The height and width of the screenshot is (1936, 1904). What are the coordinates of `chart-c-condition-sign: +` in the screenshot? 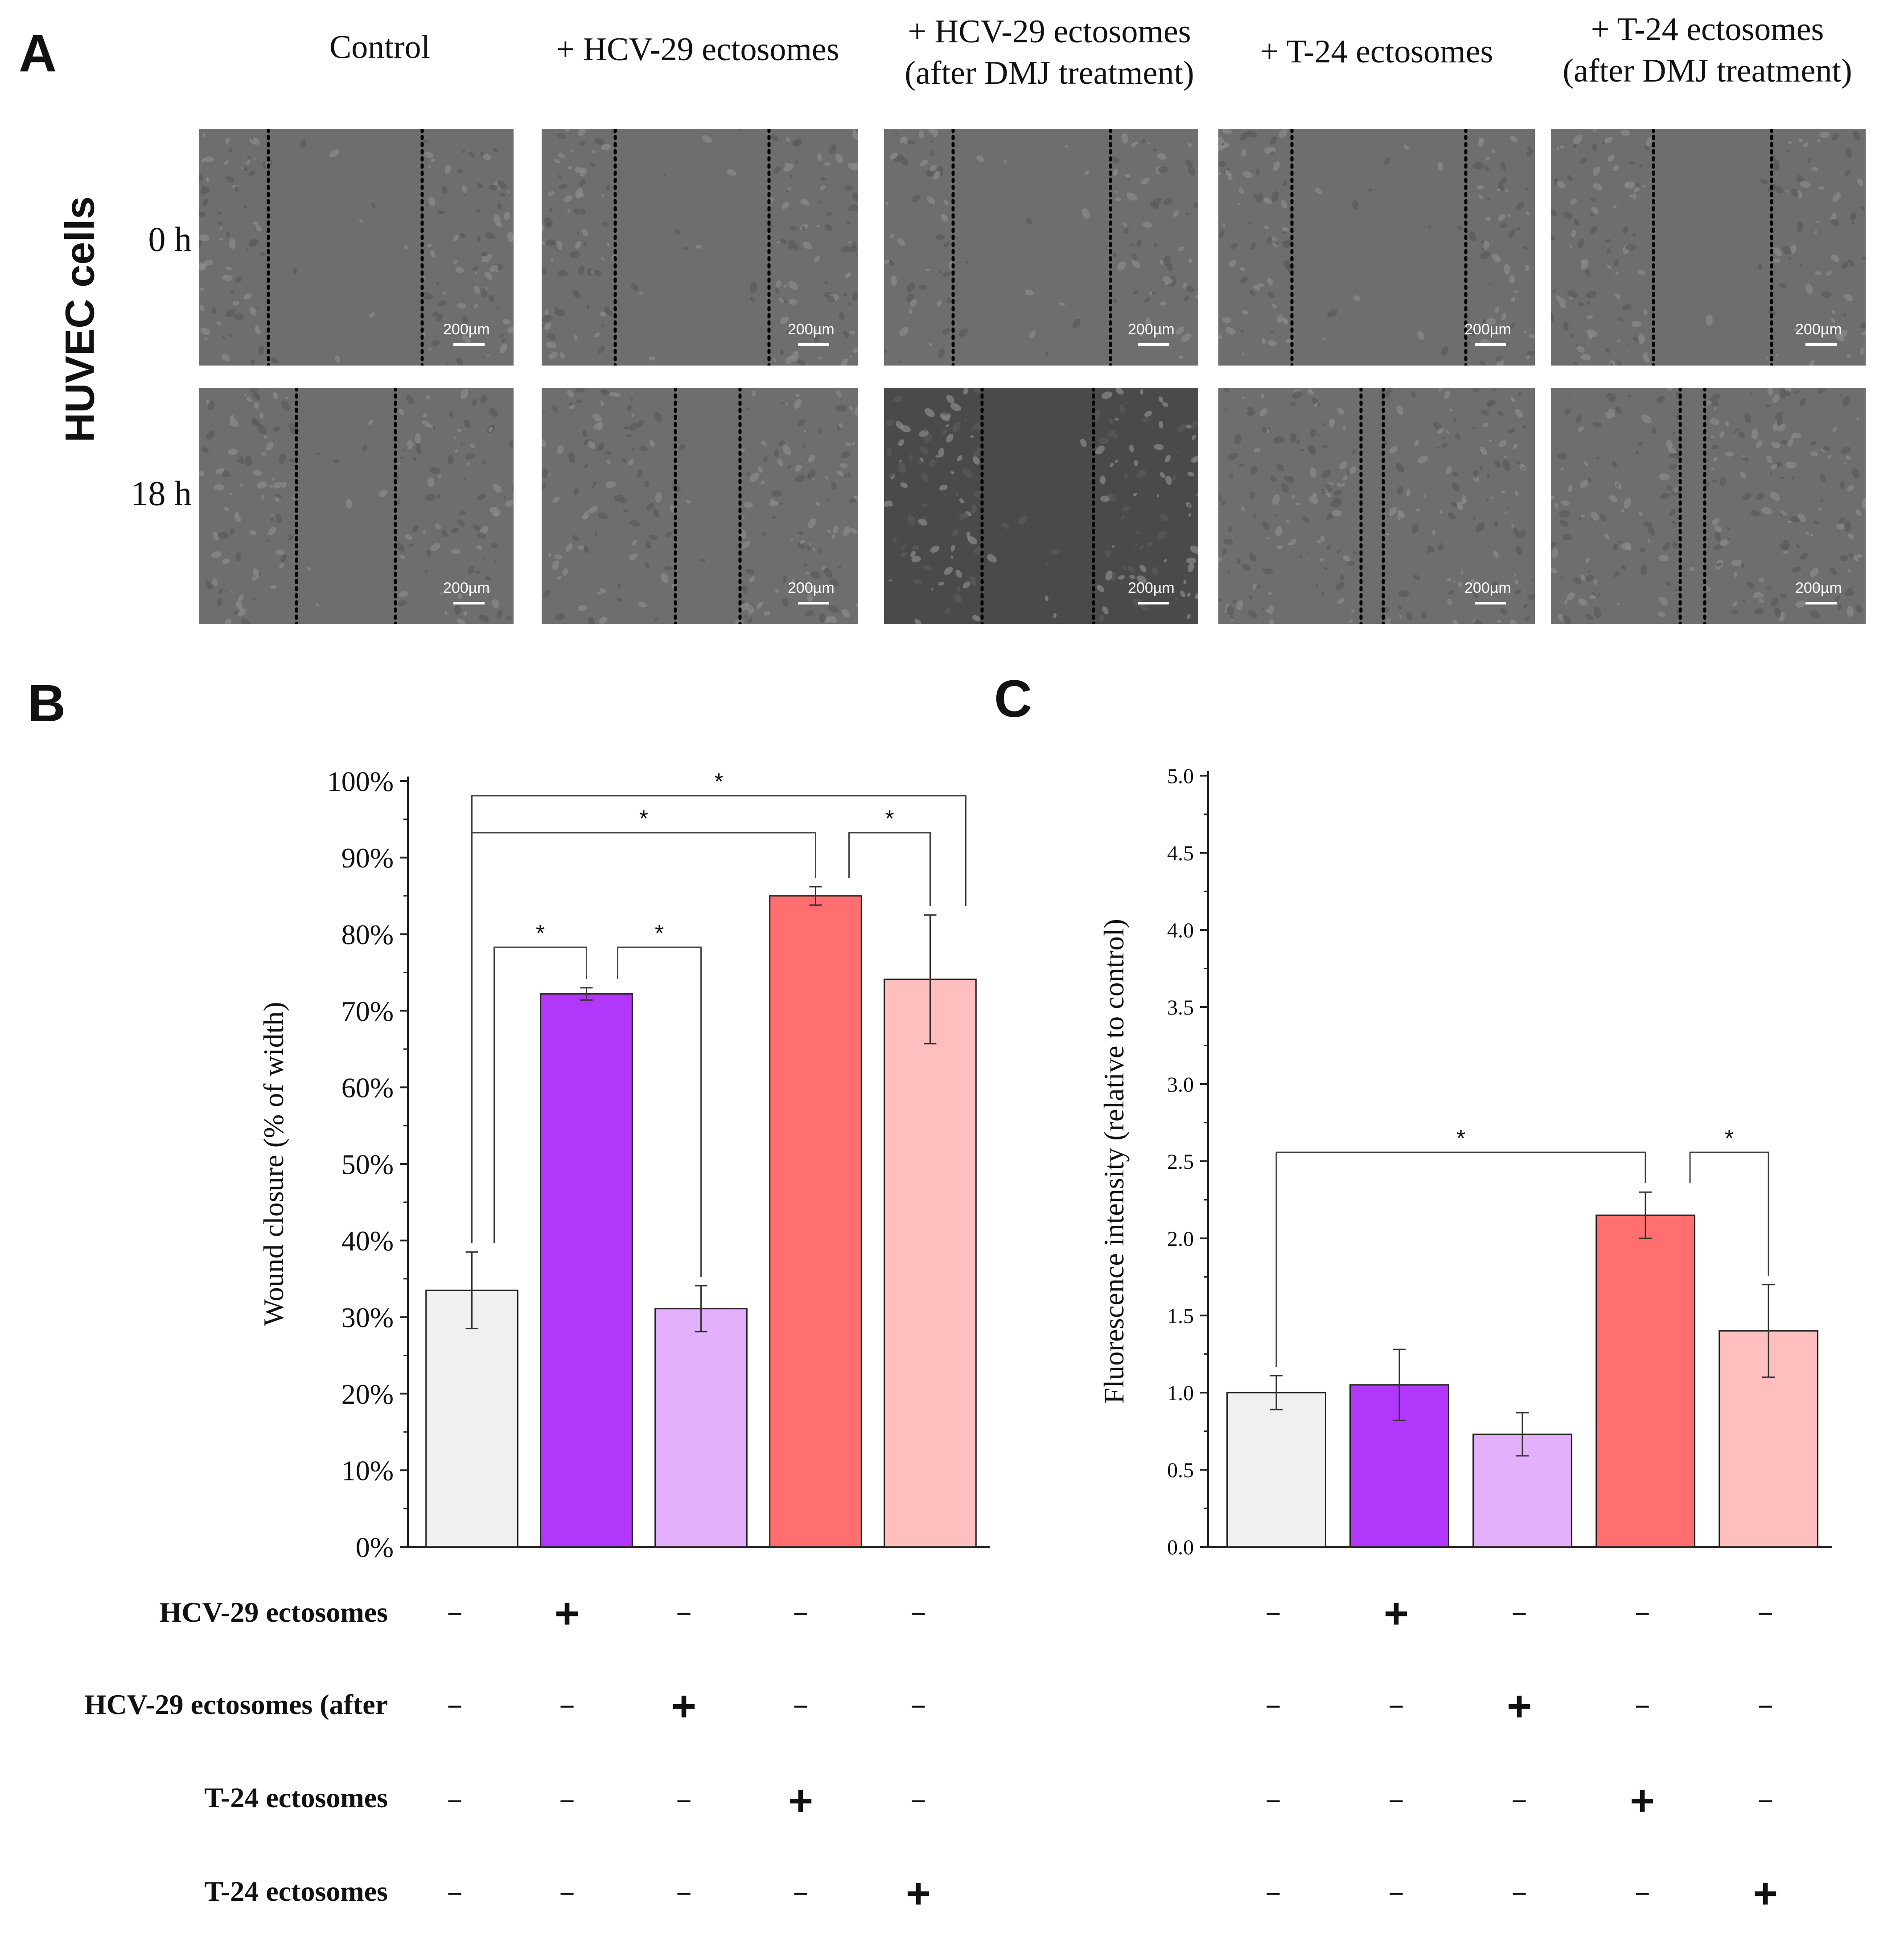 It's located at (1519, 1706).